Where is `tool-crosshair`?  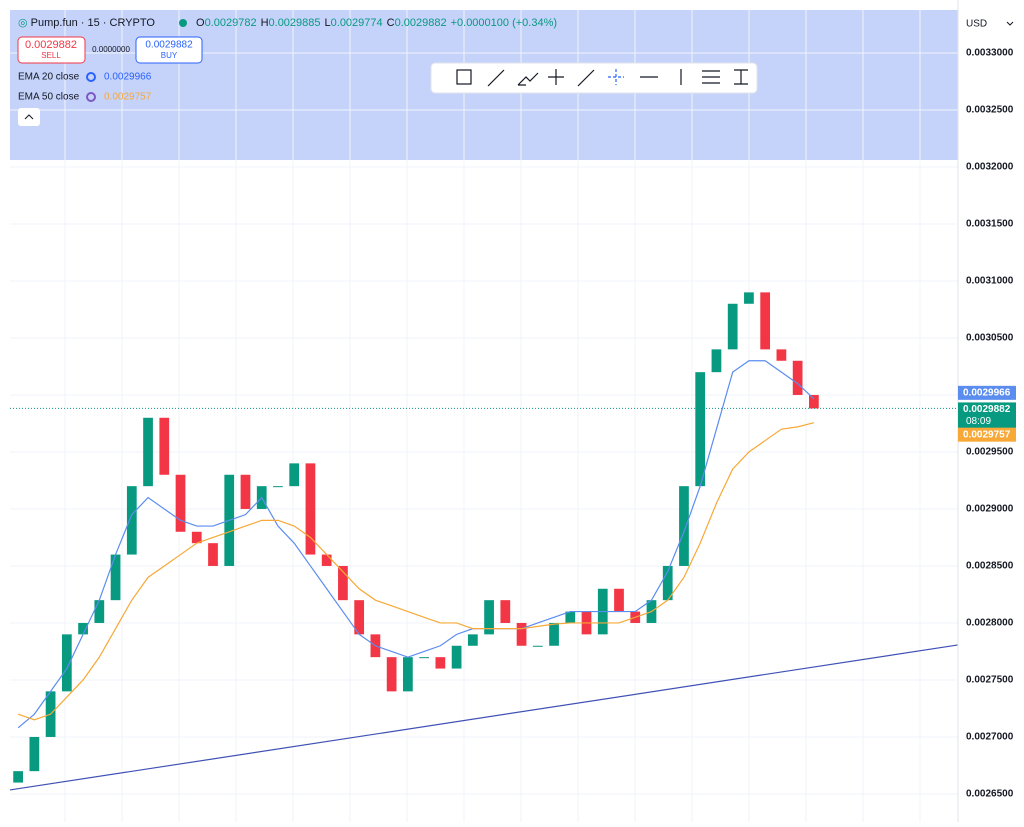 tool-crosshair is located at coordinates (616, 77).